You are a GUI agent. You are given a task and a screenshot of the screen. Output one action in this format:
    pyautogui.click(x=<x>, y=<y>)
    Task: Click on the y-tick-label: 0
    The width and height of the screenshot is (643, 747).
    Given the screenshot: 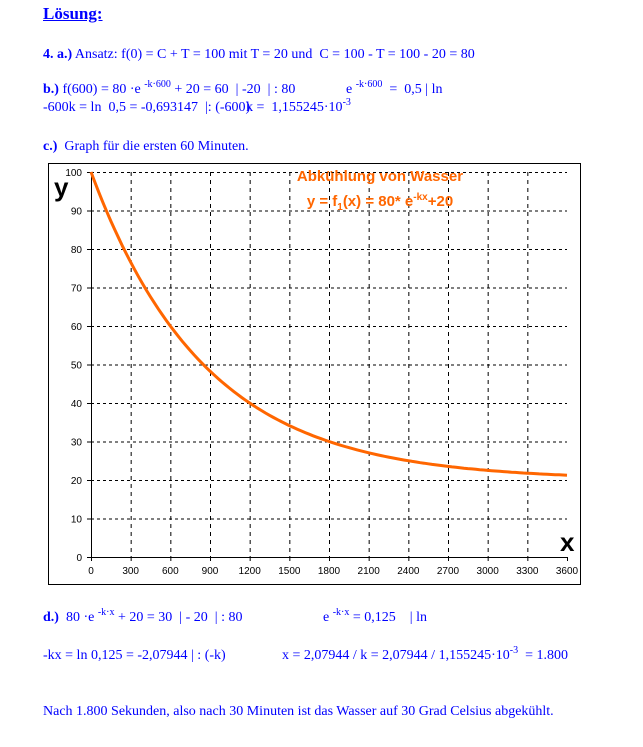 What is the action you would take?
    pyautogui.click(x=79, y=558)
    